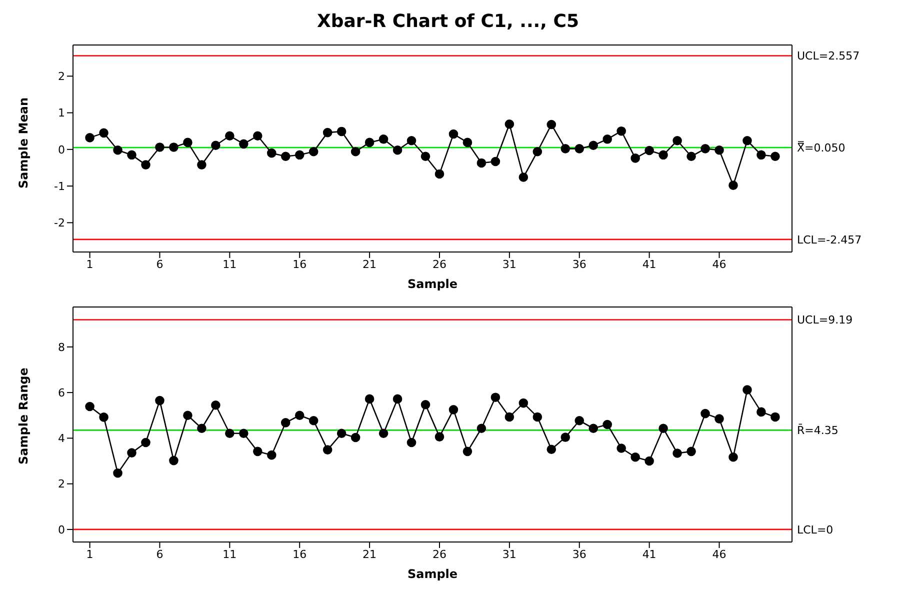  Describe the element at coordinates (59, 186) in the screenshot. I see `y-tick-label: -1` at that location.